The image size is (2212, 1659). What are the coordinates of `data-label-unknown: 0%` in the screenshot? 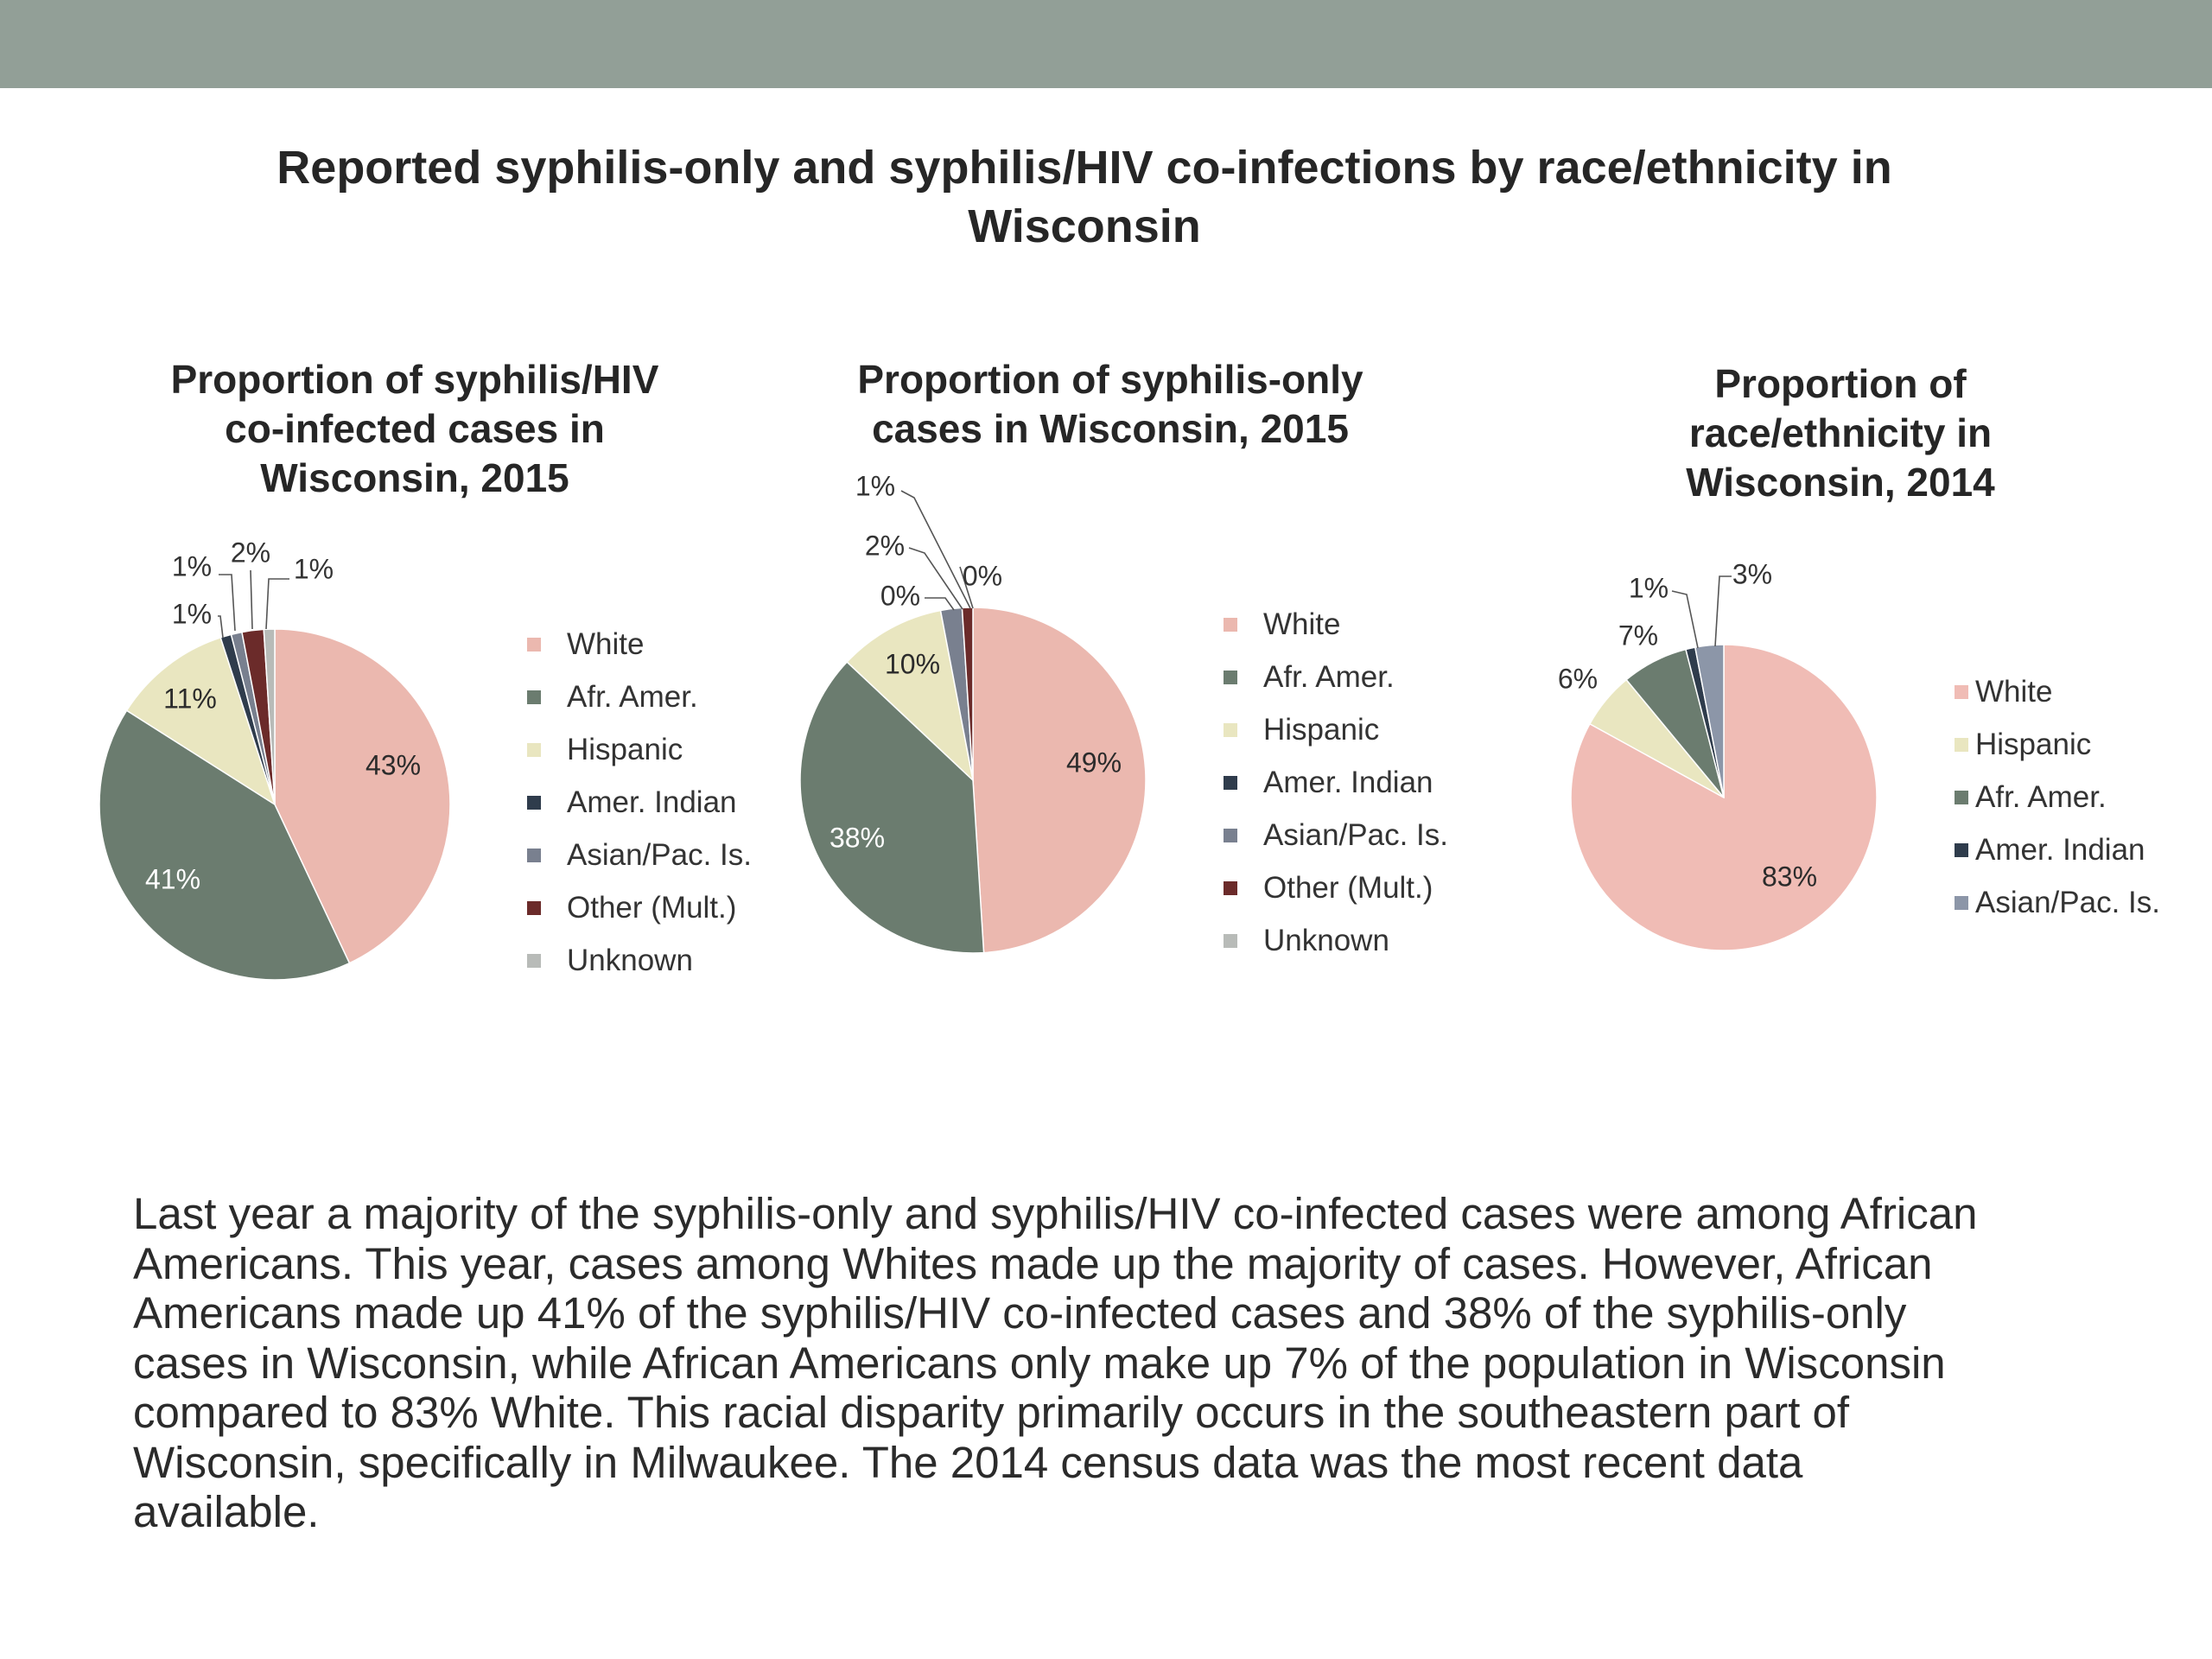 It's located at (982, 575).